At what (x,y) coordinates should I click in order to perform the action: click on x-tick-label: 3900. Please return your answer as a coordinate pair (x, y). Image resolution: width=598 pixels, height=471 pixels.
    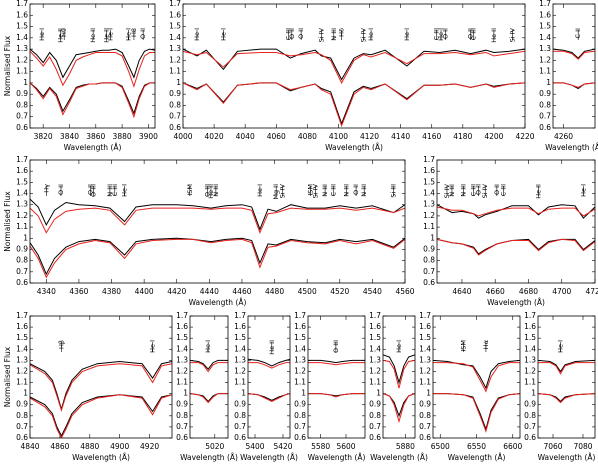
    Looking at the image, I should click on (148, 136).